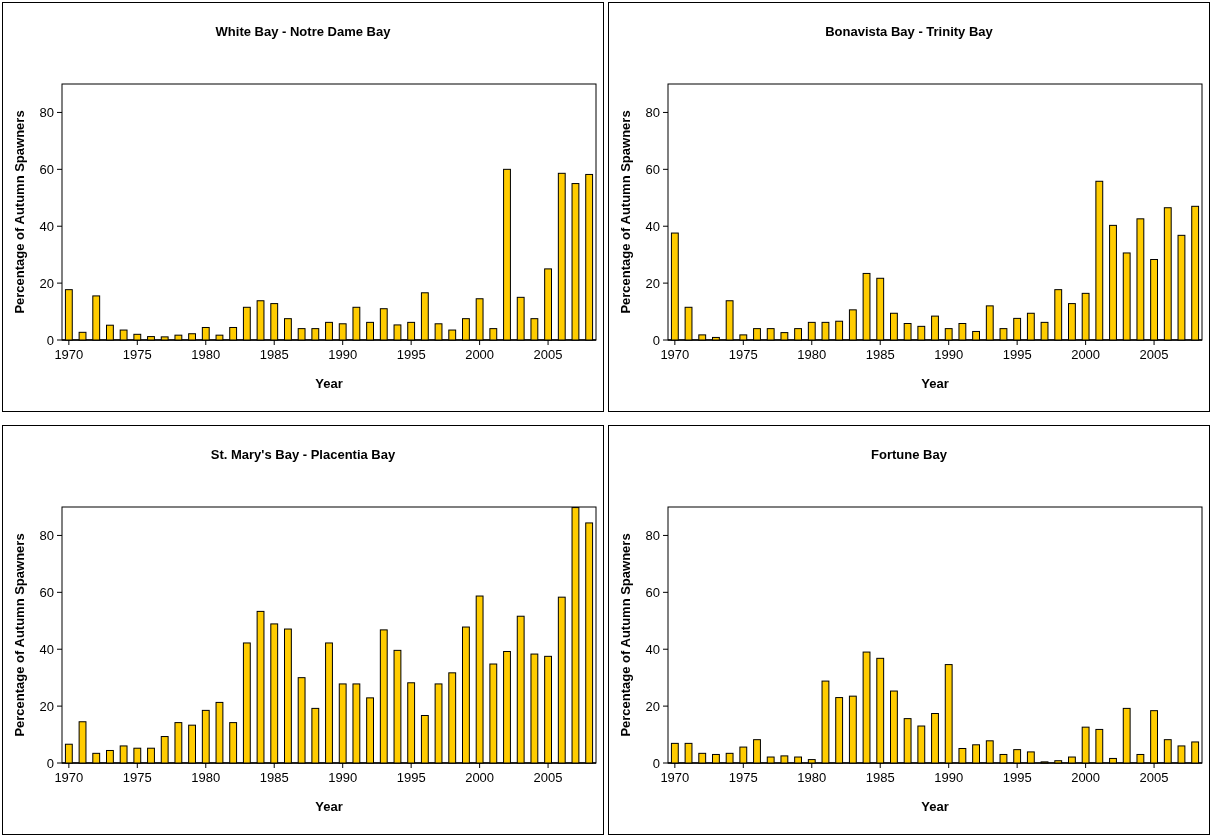  I want to click on chart-title: Fortune Bay, so click(909, 454).